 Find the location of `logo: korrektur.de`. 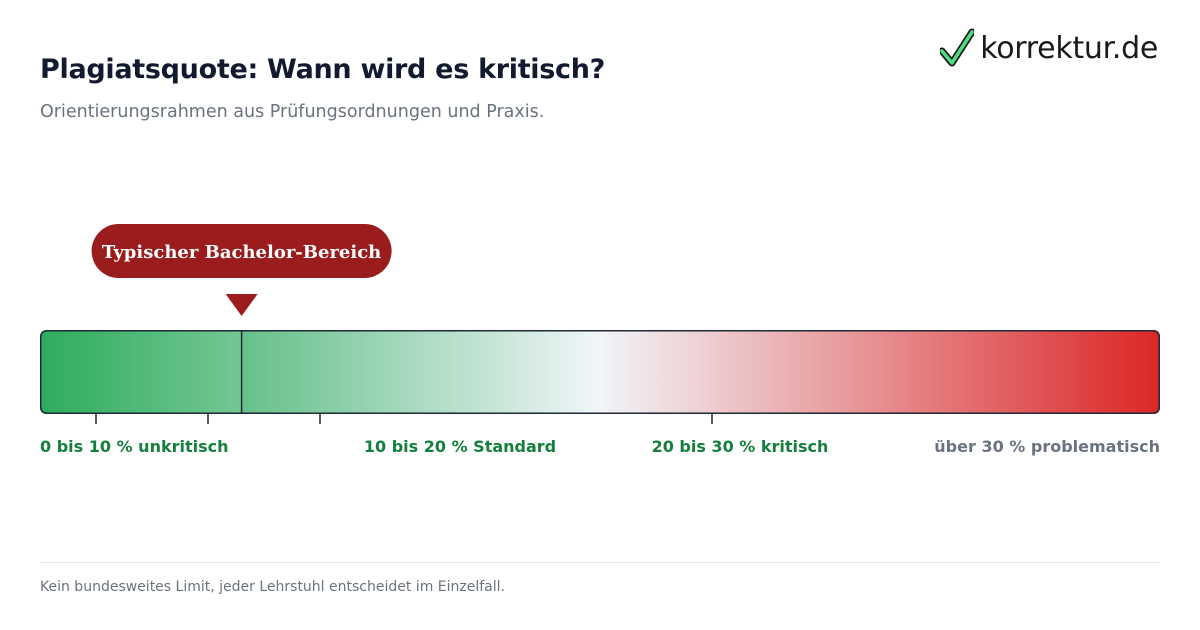

logo: korrektur.de is located at coordinates (1049, 48).